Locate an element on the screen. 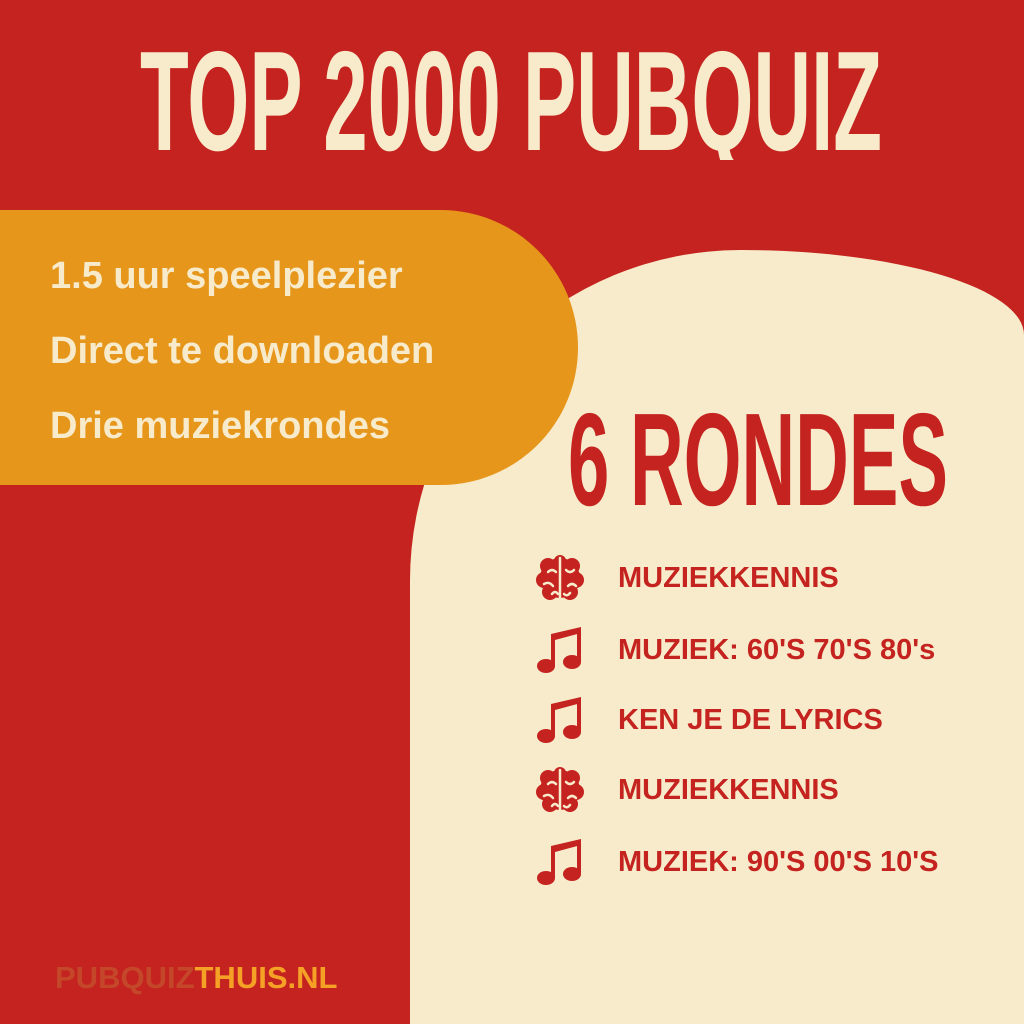 This screenshot has width=1024, height=1024. round-label: MUZIEK: 90'S 00'S 10'S is located at coordinates (778, 861).